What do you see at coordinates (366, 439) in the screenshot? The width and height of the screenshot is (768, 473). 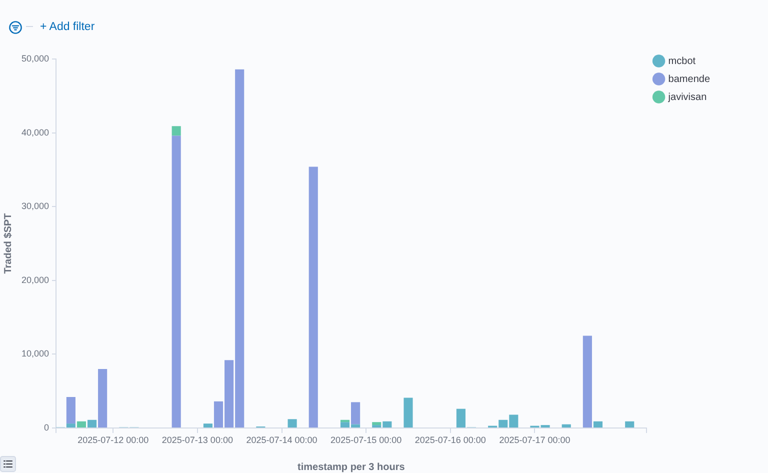 I see `x-tick-label: 2025-07-15 00:00` at bounding box center [366, 439].